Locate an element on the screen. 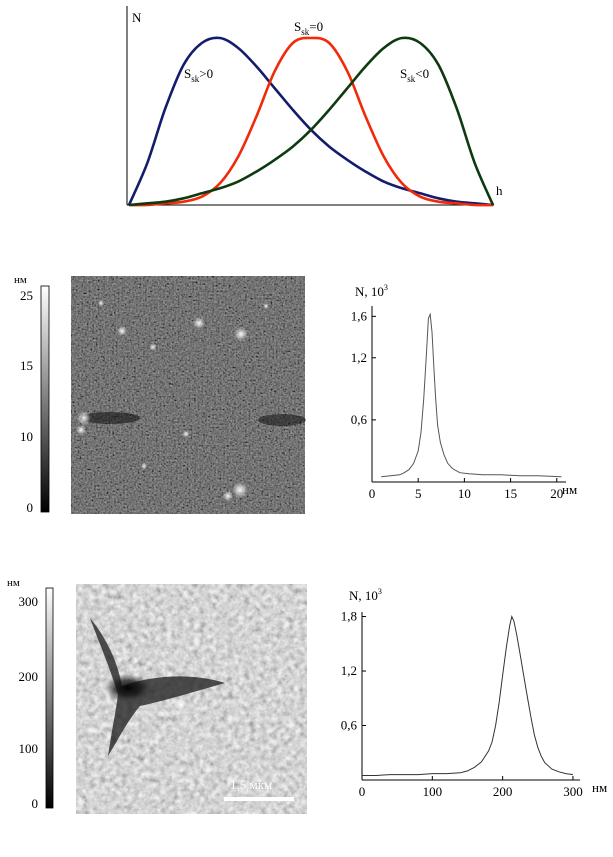 This screenshot has height=857, width=613. scale-label: 10 is located at coordinates (26, 436).